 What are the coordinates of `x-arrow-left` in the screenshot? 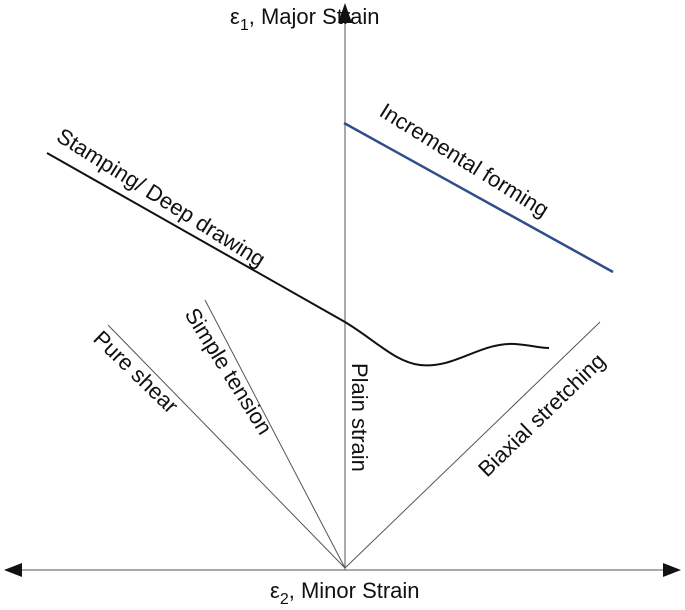 It's located at (13, 570).